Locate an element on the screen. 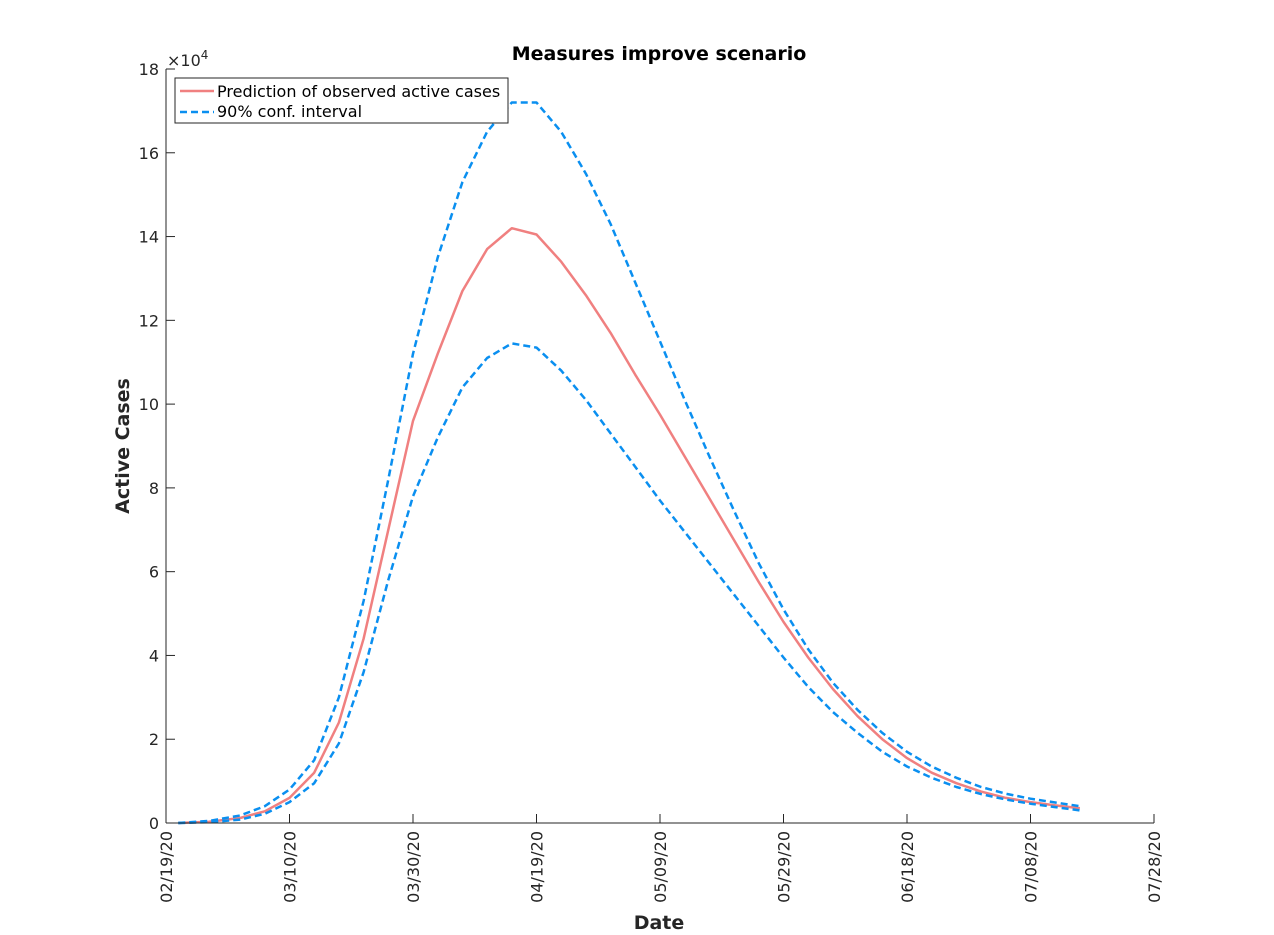 The height and width of the screenshot is (935, 1274). x-tick-label: 05/09/20 is located at coordinates (660, 867).